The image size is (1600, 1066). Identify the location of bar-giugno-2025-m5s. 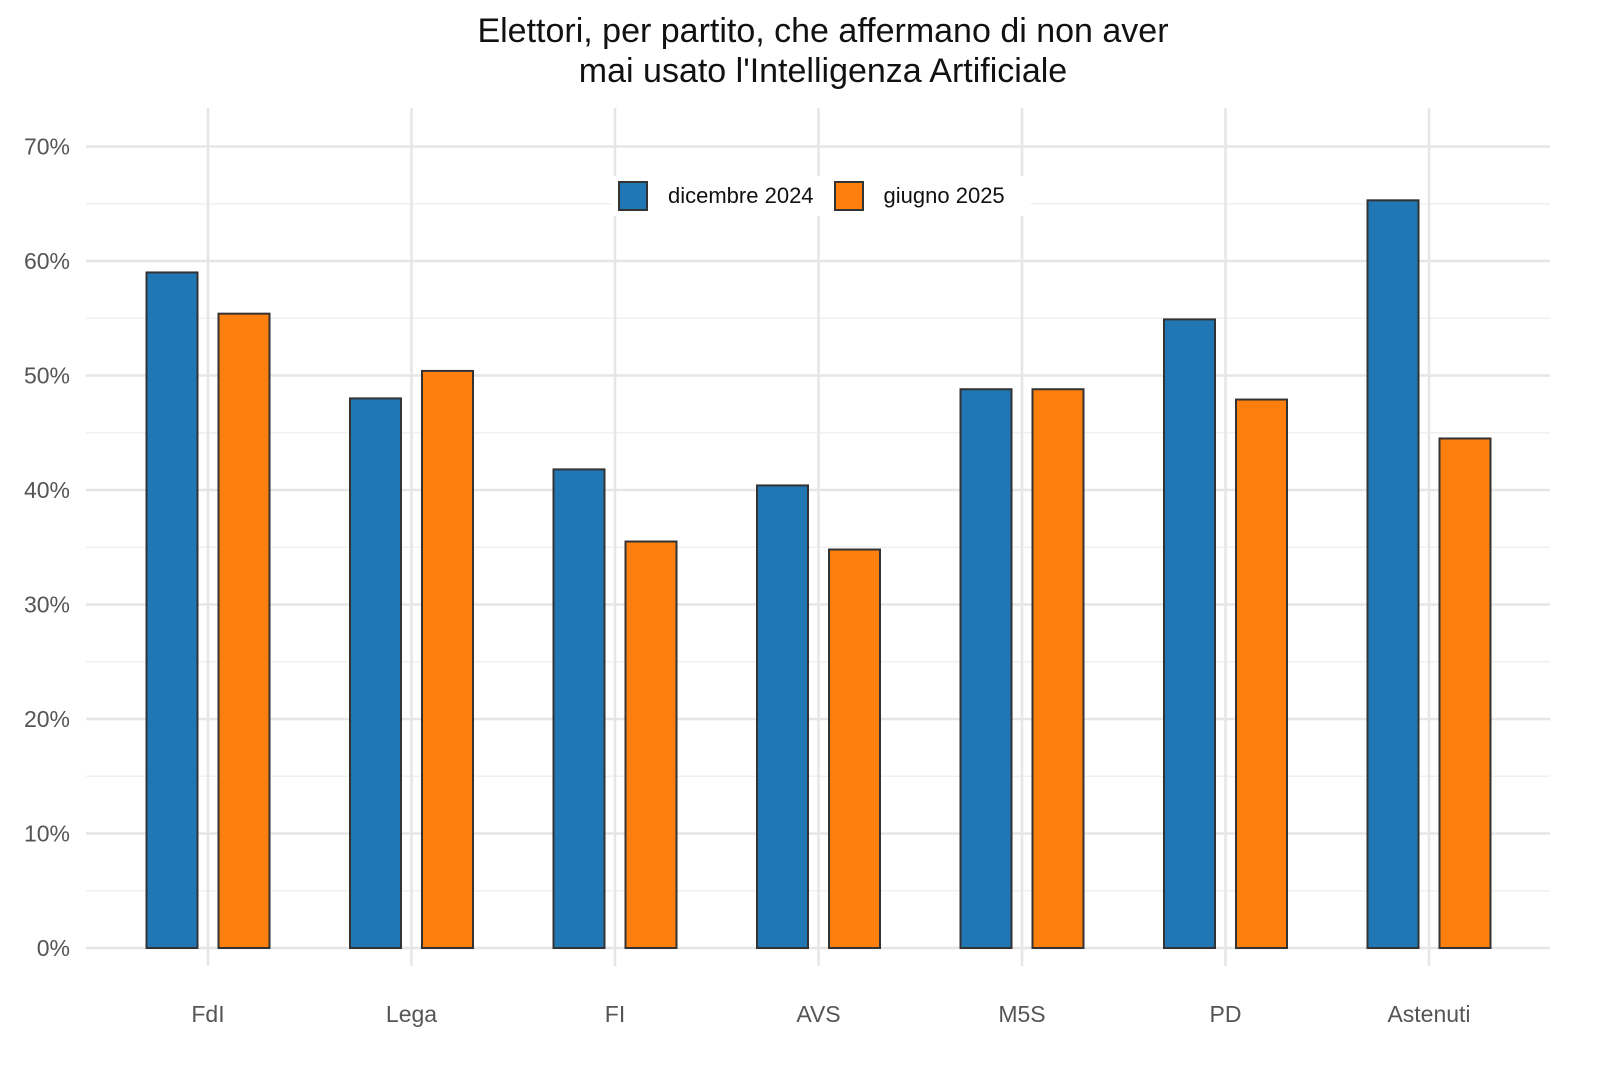
(1058, 668).